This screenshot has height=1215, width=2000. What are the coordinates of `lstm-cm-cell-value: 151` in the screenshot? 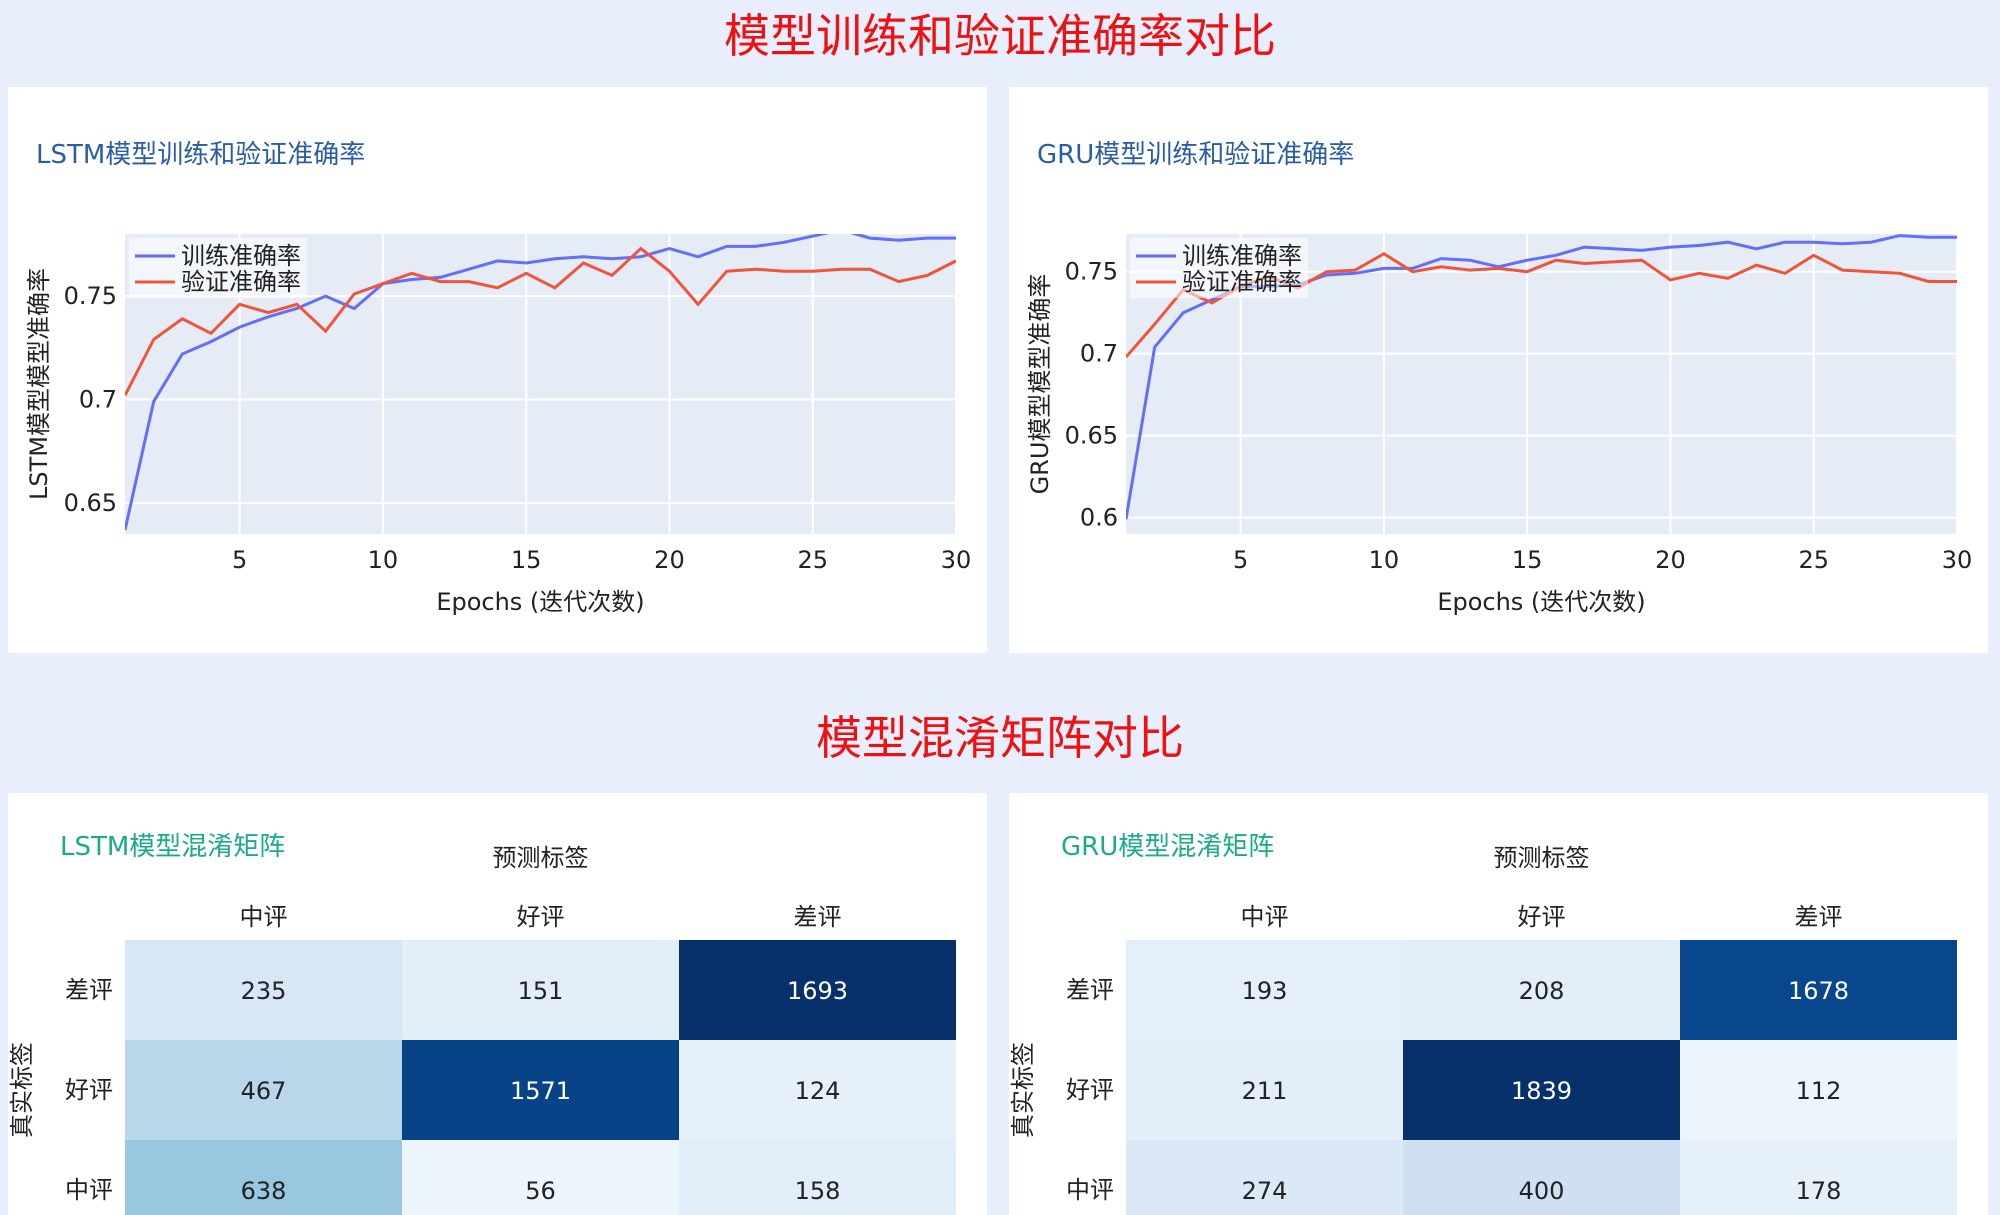 It's located at (541, 991).